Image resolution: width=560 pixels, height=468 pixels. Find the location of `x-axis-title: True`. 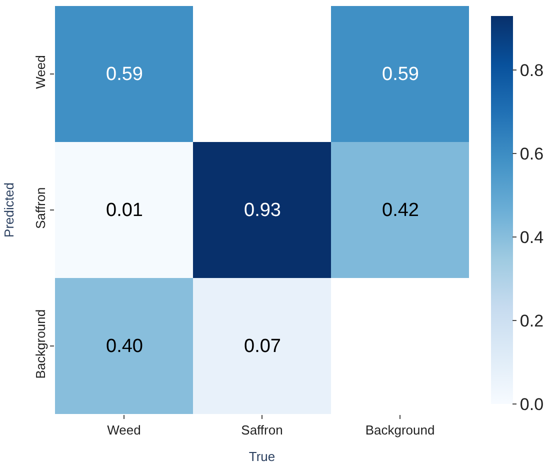

x-axis-title: True is located at coordinates (262, 456).